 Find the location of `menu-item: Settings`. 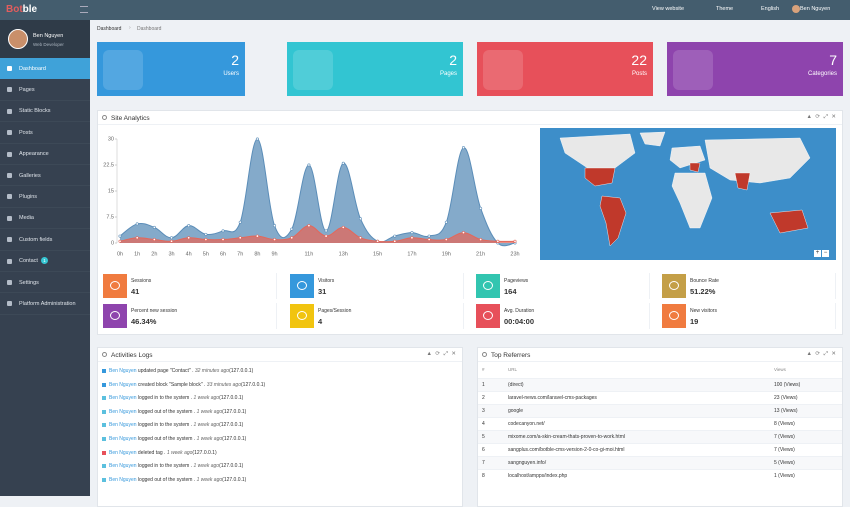

menu-item: Settings is located at coordinates (45, 283).